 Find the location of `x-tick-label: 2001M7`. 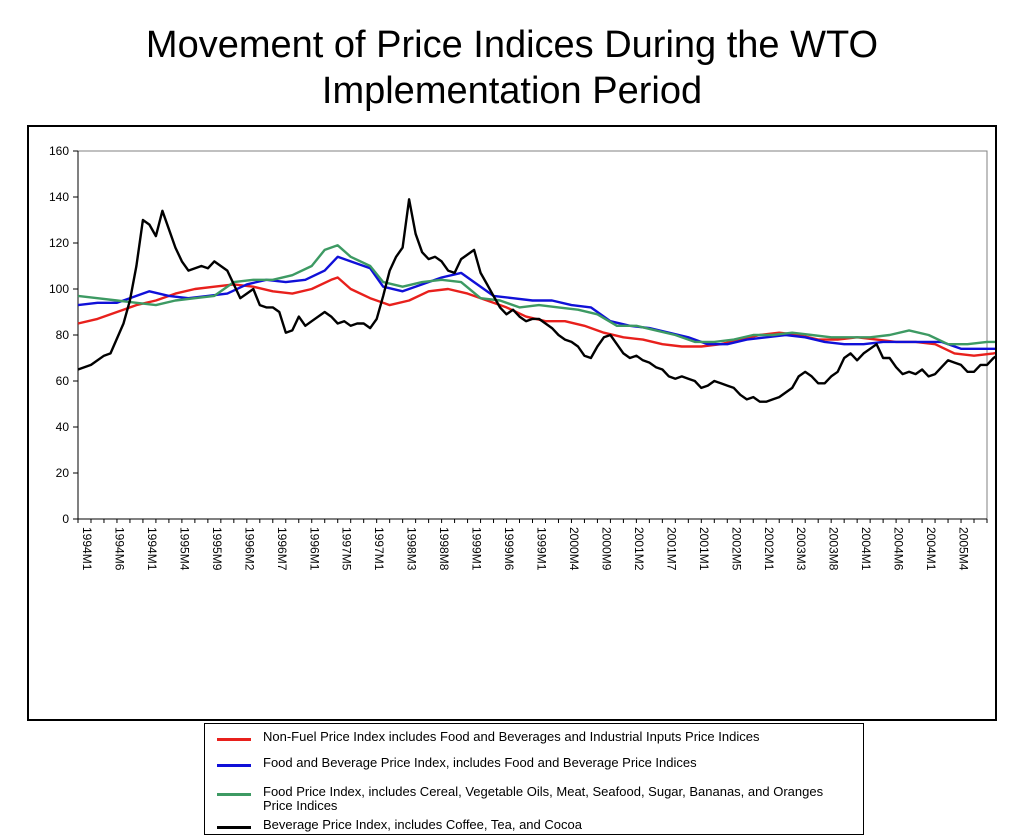

x-tick-label: 2001M7 is located at coordinates (671, 549).